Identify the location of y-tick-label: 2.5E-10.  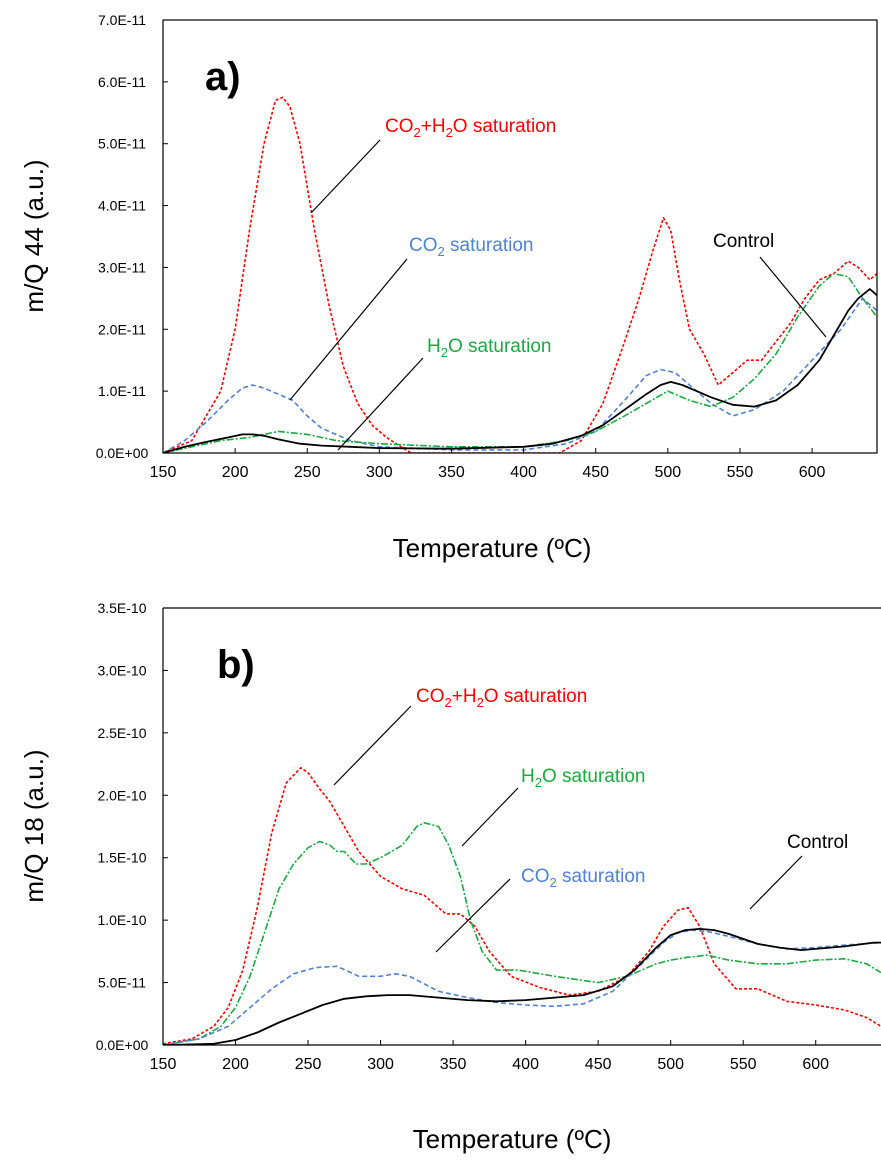
(121, 733).